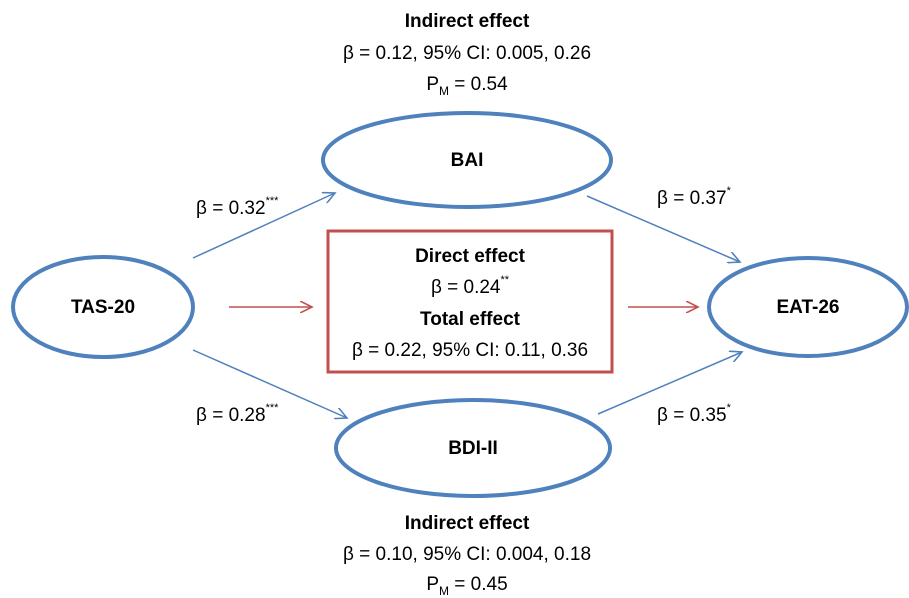 This screenshot has width=909, height=598. Describe the element at coordinates (231, 415) in the screenshot. I see `path-coef: β = 0.28` at that location.